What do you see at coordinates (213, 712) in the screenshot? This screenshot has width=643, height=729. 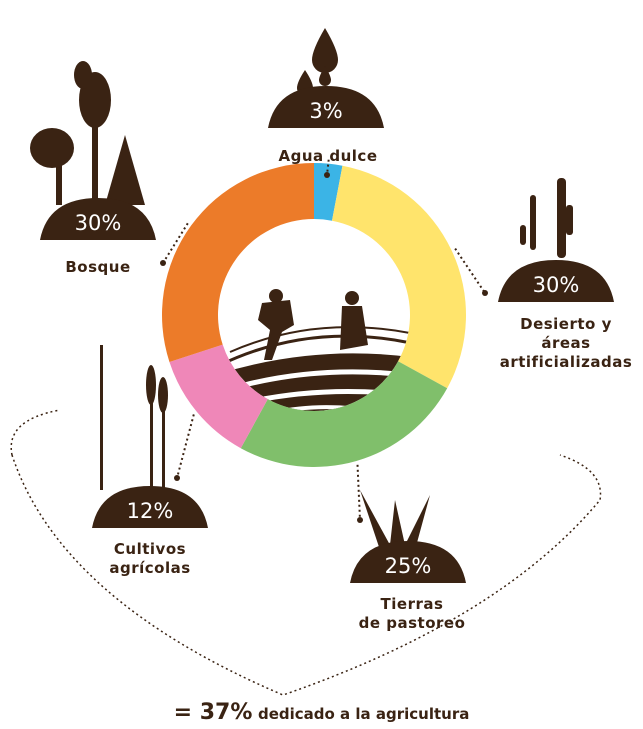 I see `total-label: = 37%` at bounding box center [213, 712].